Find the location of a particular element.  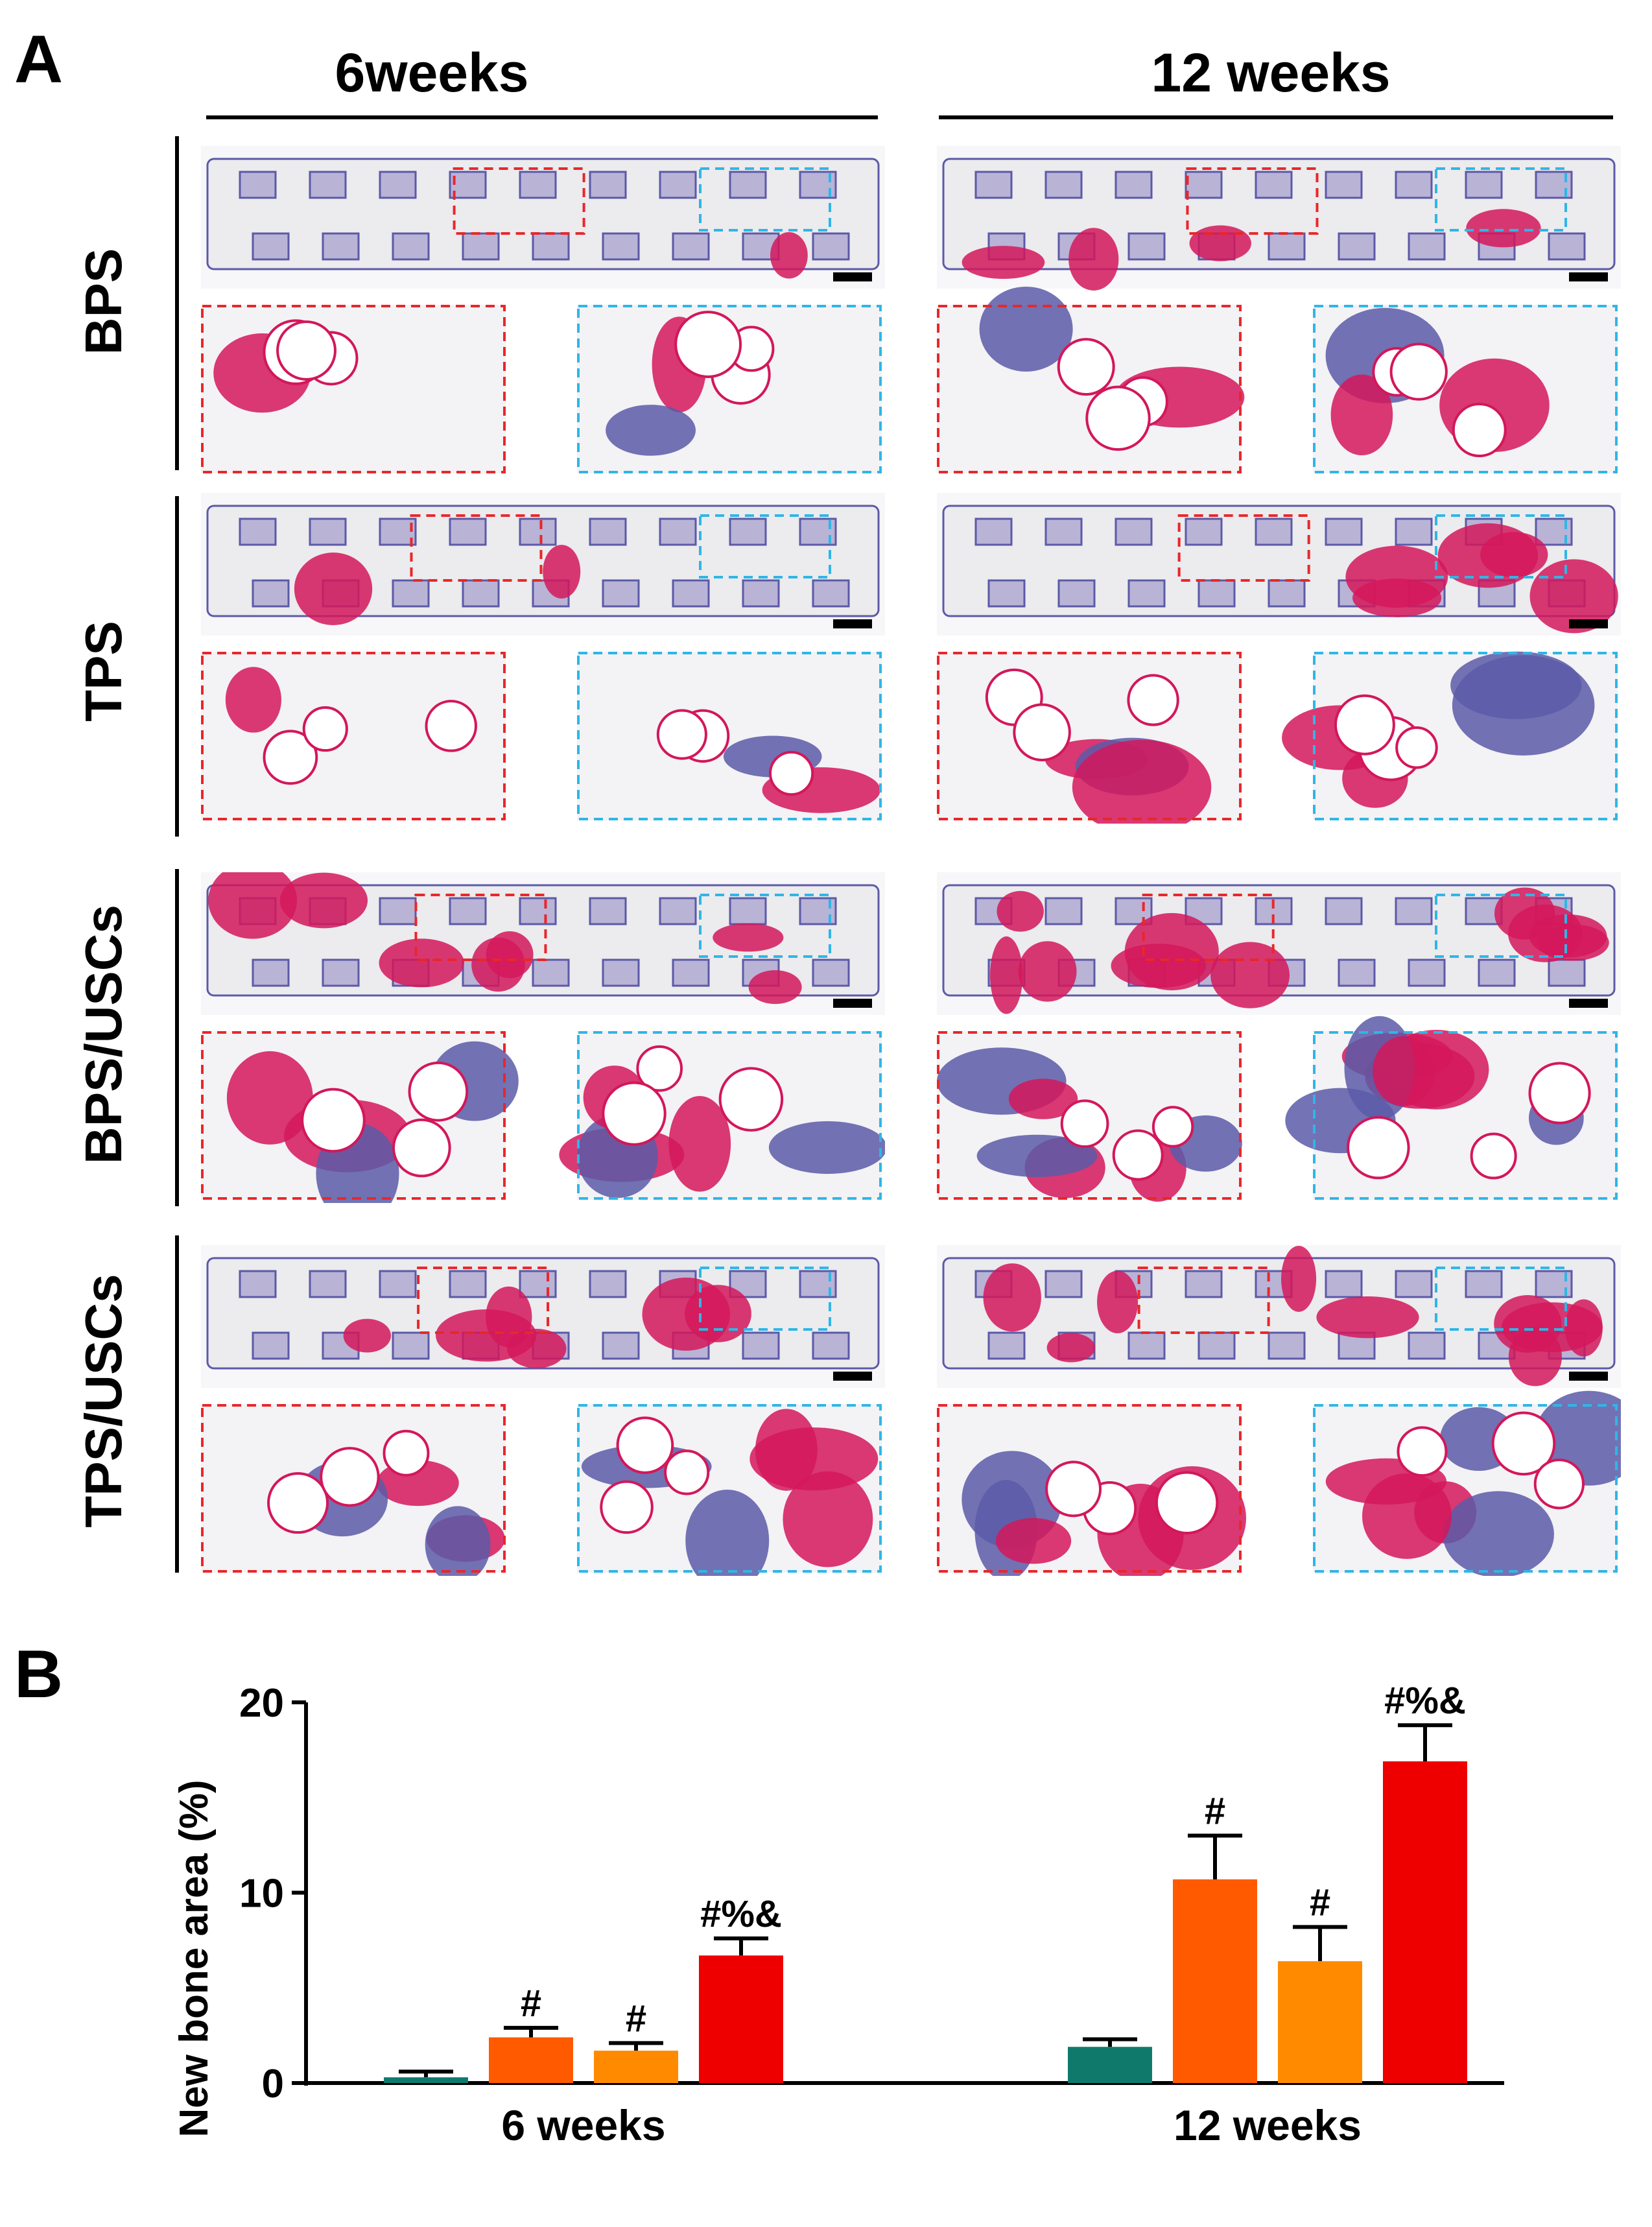

panel-a-label: A is located at coordinates (39, 59).